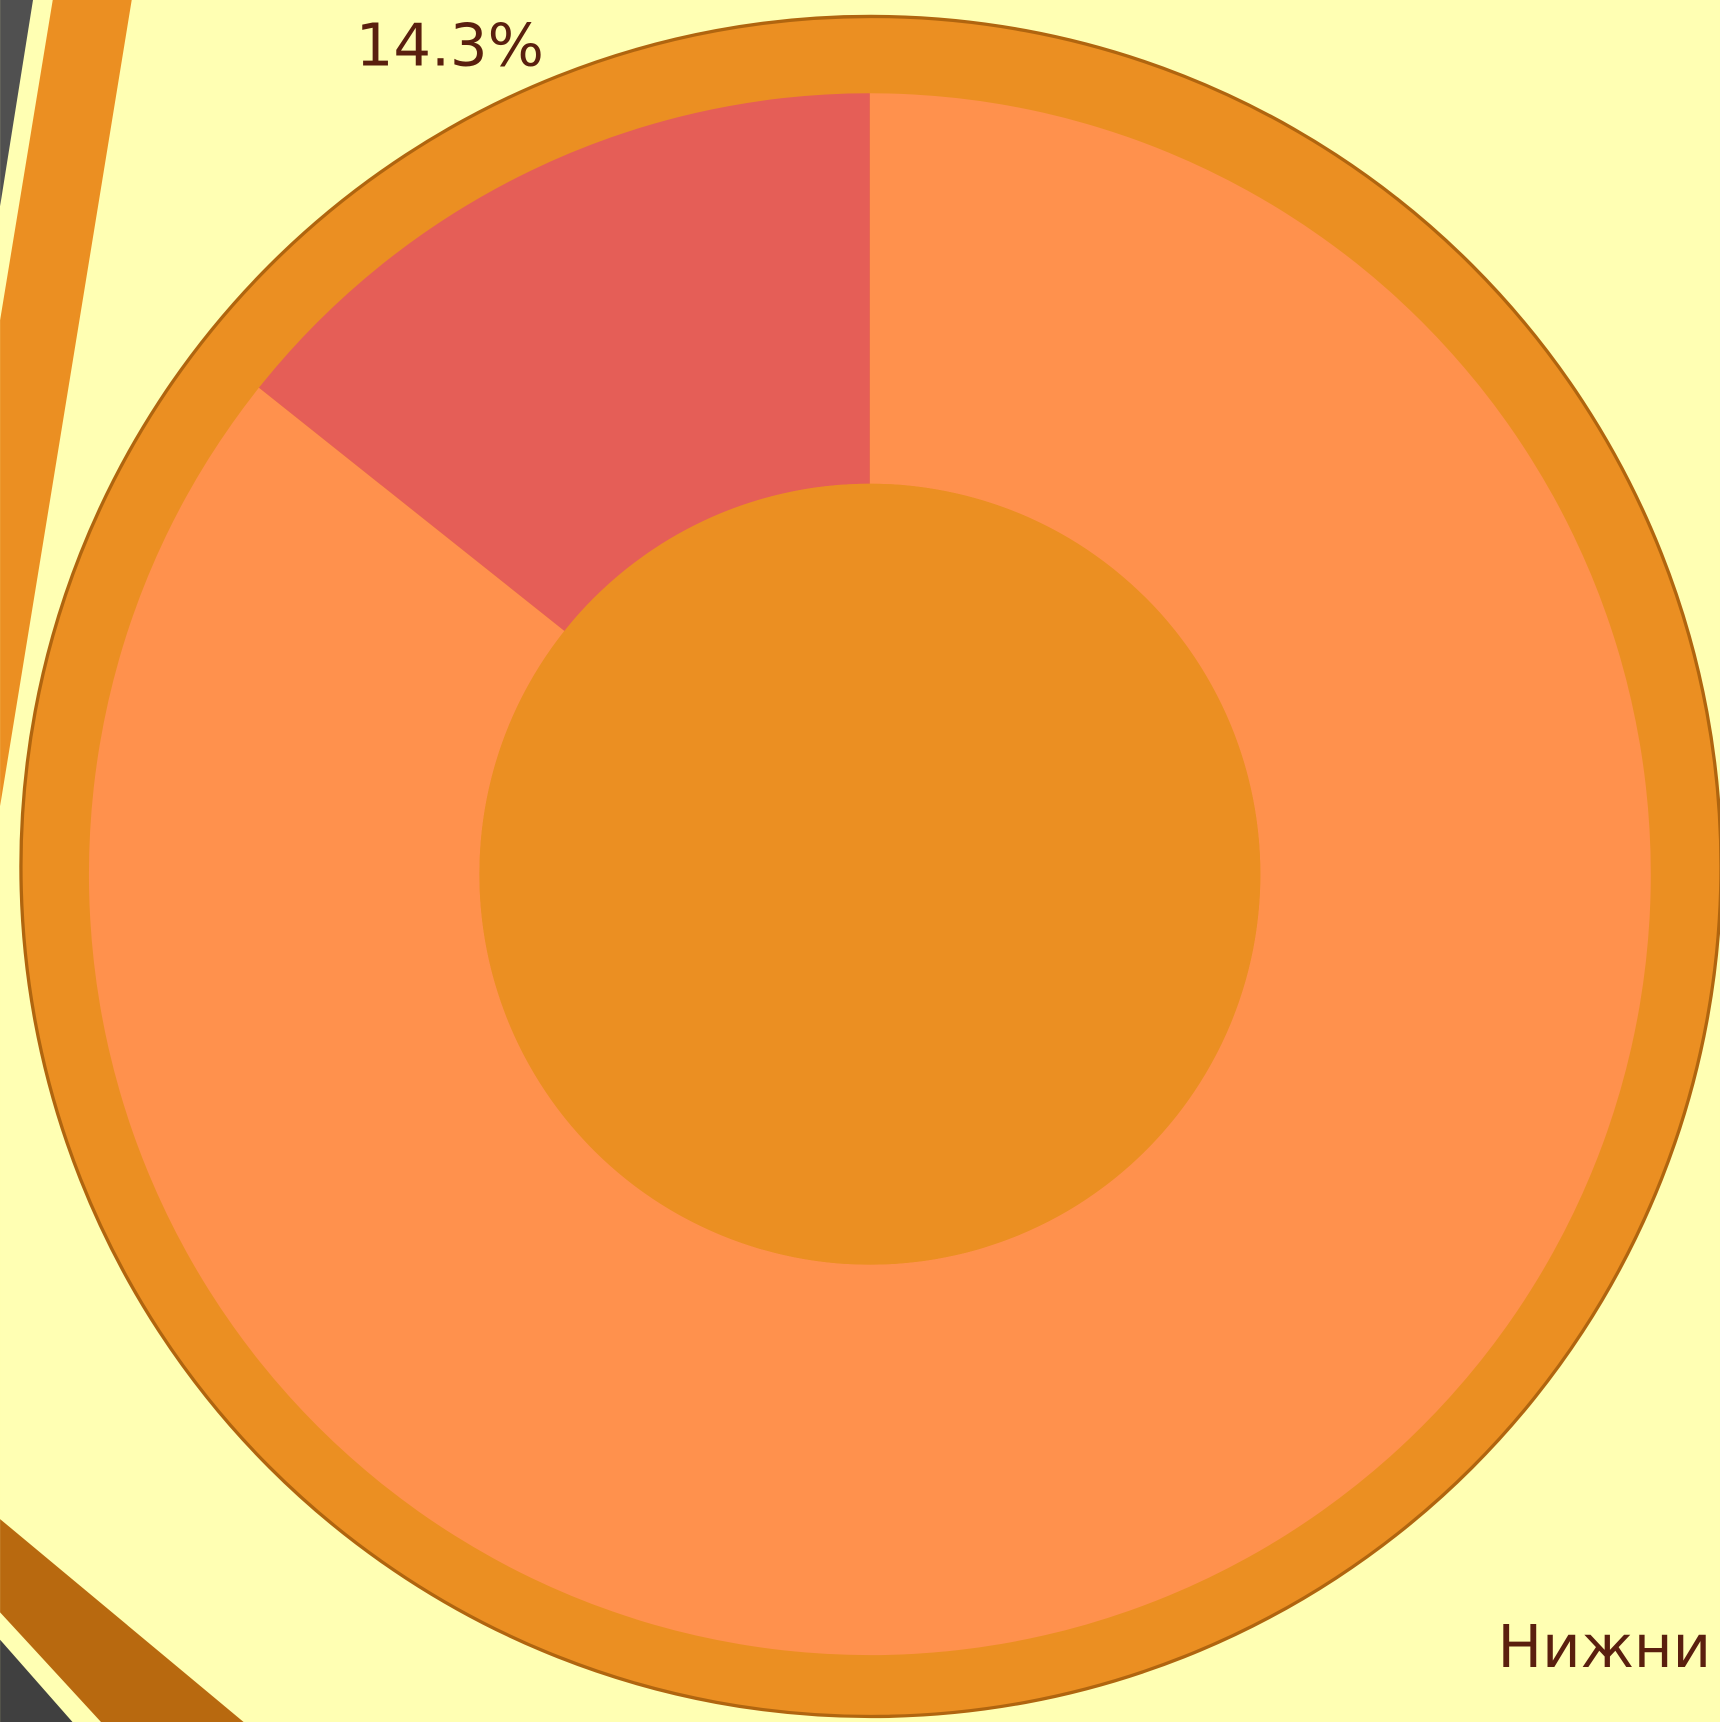  Describe the element at coordinates (564, 362) in the screenshot. I see `slice` at that location.